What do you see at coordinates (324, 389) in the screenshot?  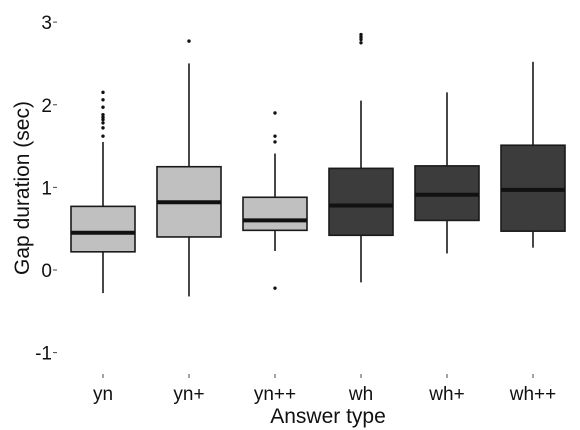 I see `x-axis: yn yn+ yn++ wh wh+ wh++` at bounding box center [324, 389].